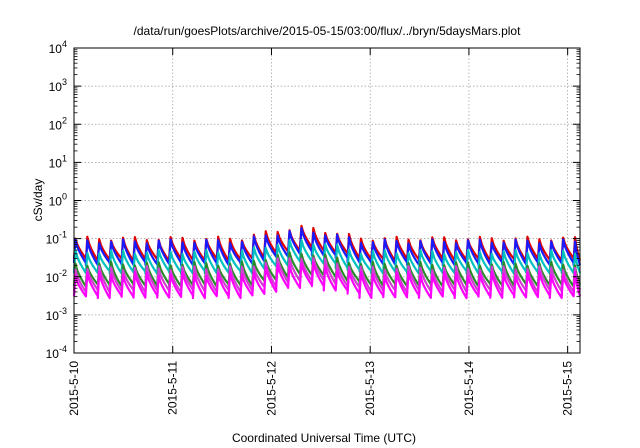 Image resolution: width=640 pixels, height=448 pixels. Describe the element at coordinates (38, 200) in the screenshot. I see `y-axis-label: cSv/day` at that location.